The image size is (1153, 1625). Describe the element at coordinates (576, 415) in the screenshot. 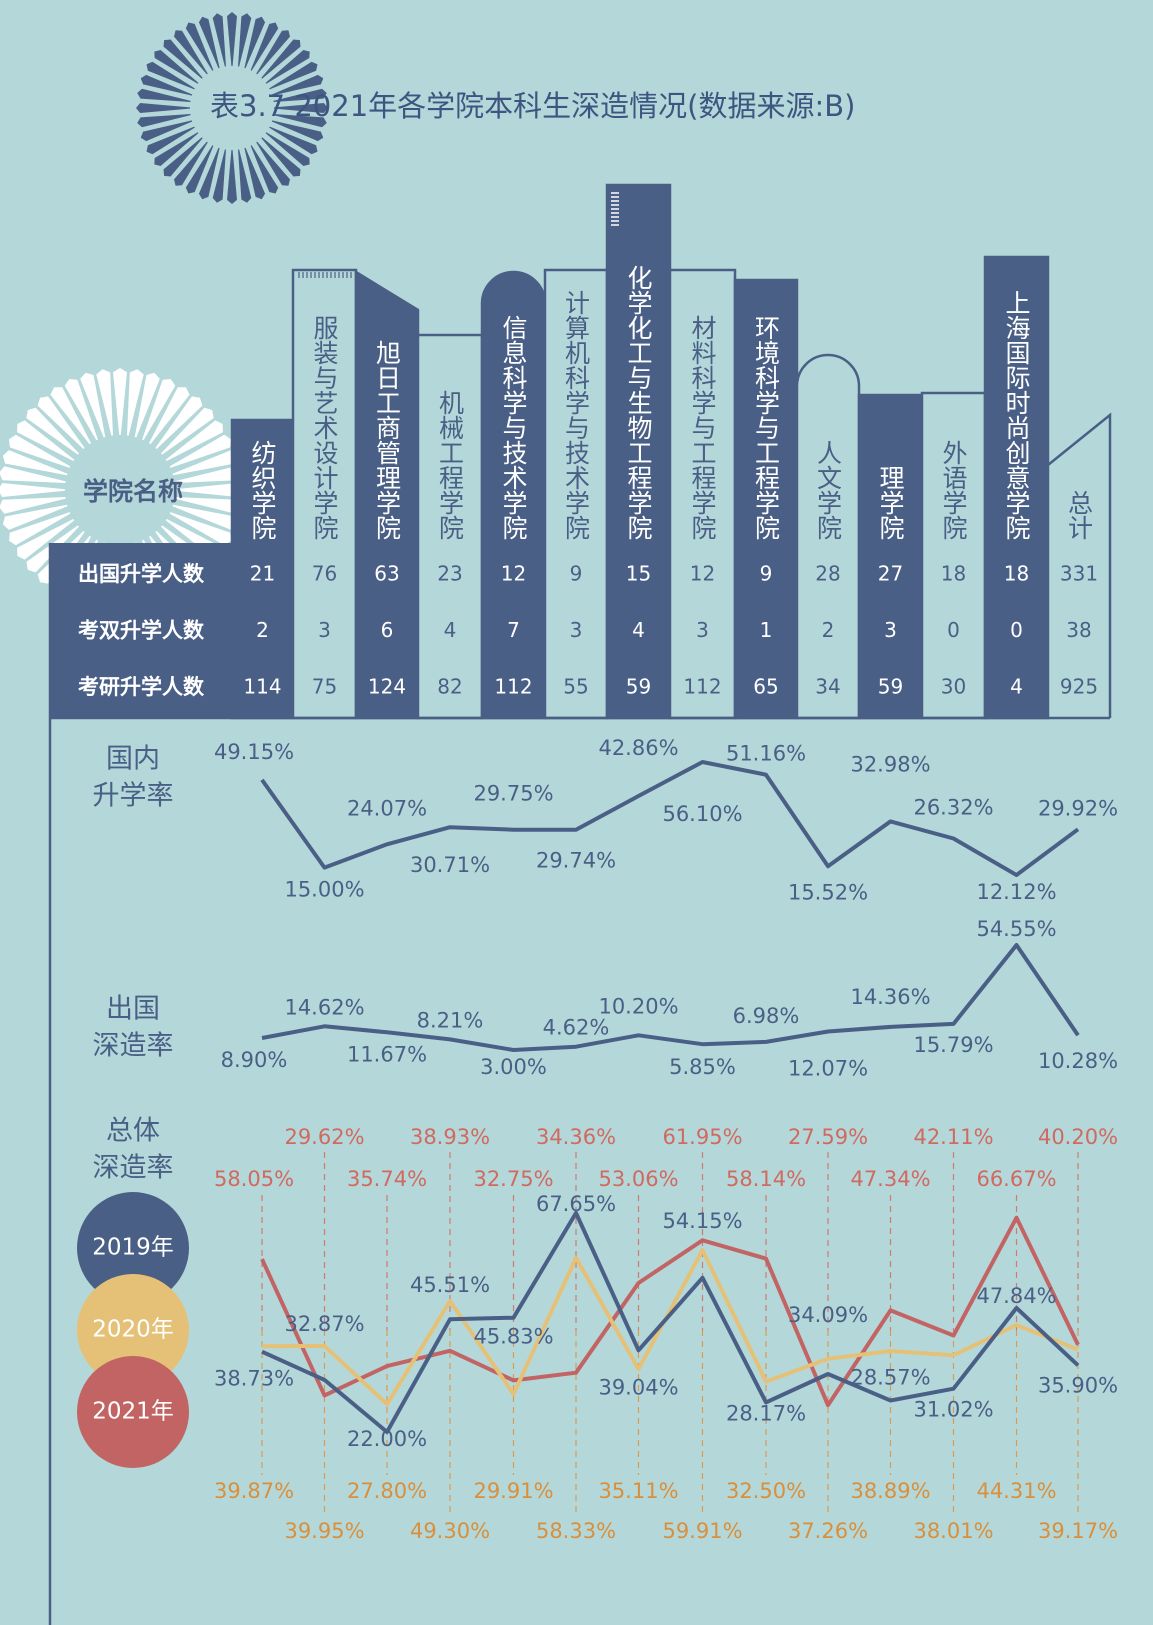

I see `college-name: 计算机科学与技术学院` at that location.